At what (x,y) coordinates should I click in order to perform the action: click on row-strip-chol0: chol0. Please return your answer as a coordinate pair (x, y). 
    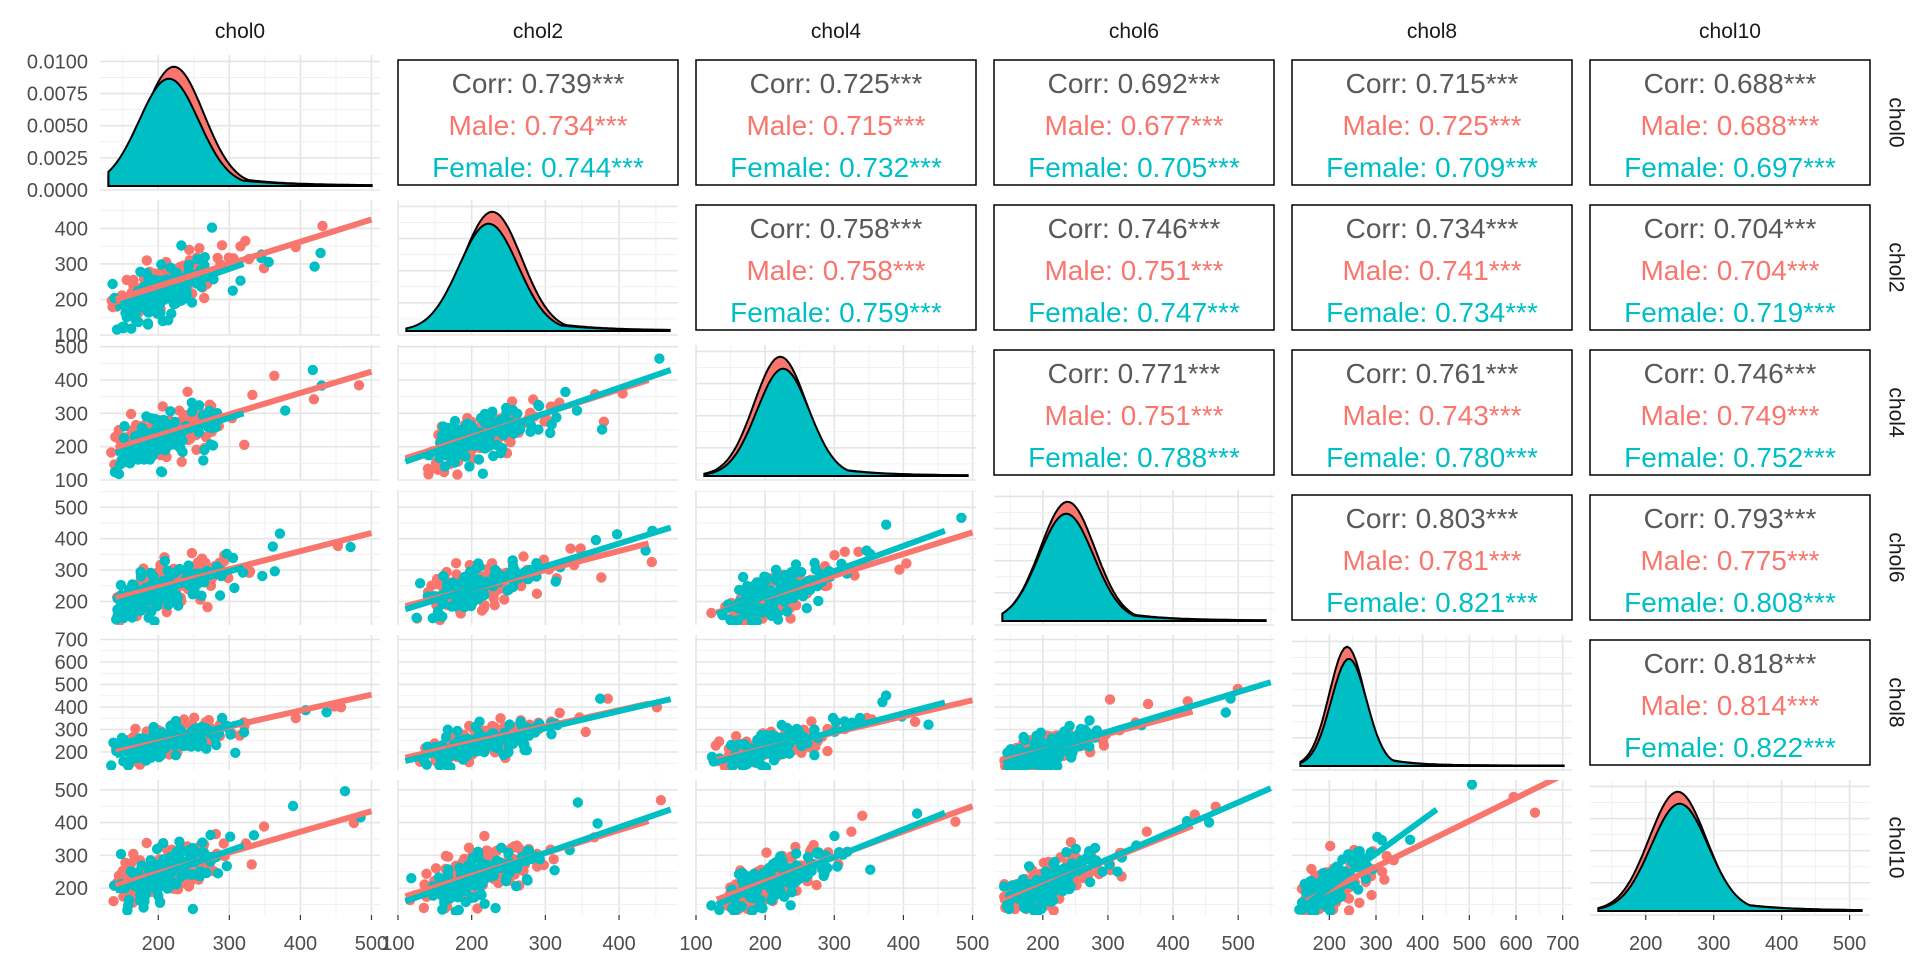
    Looking at the image, I should click on (1895, 122).